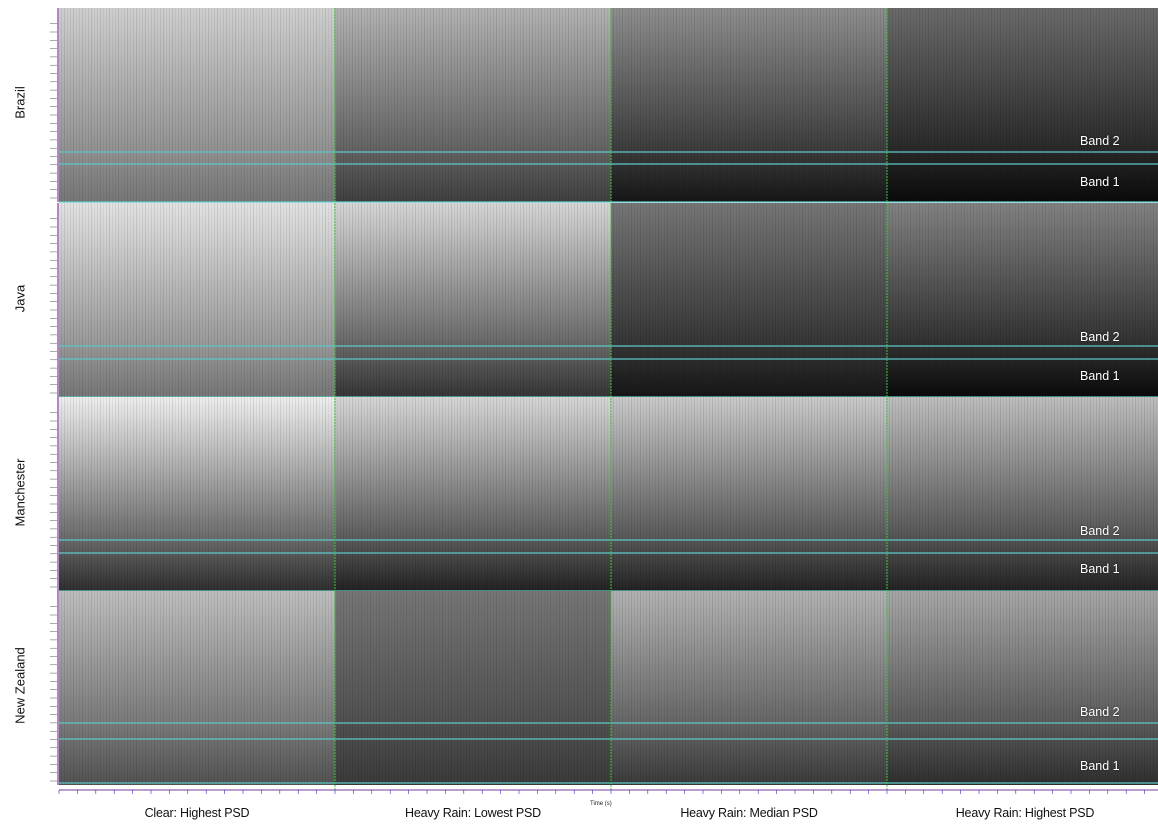 The height and width of the screenshot is (825, 1158). Describe the element at coordinates (1100, 337) in the screenshot. I see `band2-label-java: Band 2` at that location.